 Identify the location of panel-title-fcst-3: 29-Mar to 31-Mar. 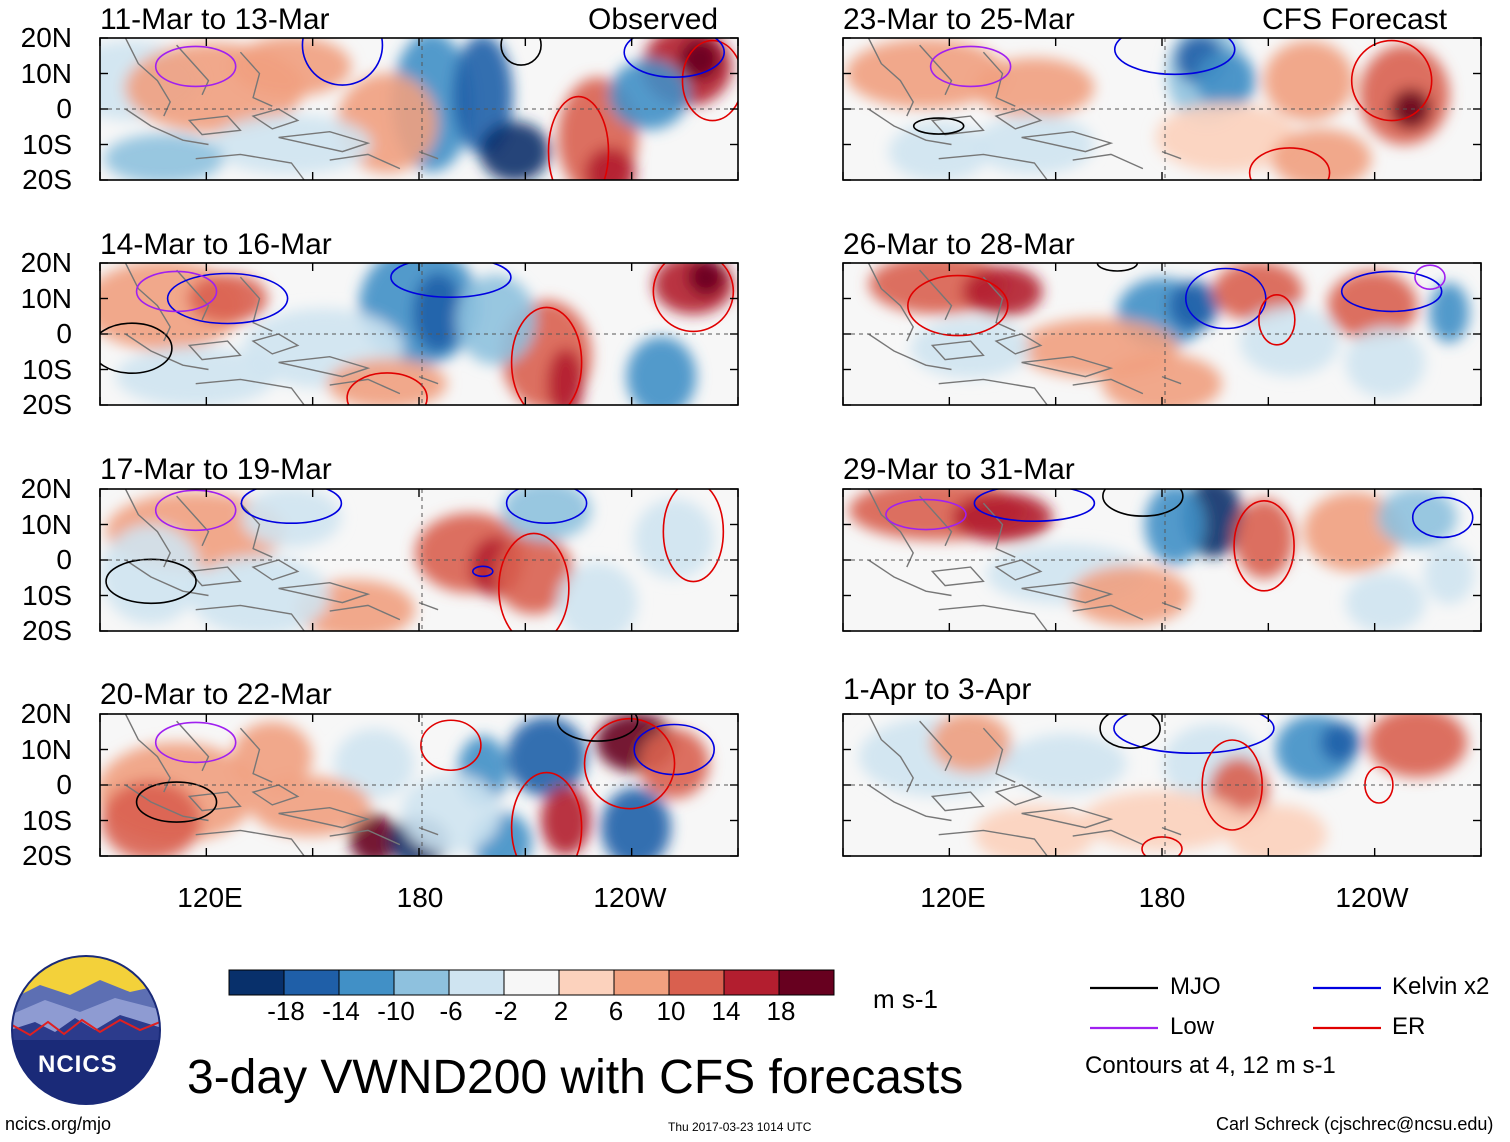
(959, 469).